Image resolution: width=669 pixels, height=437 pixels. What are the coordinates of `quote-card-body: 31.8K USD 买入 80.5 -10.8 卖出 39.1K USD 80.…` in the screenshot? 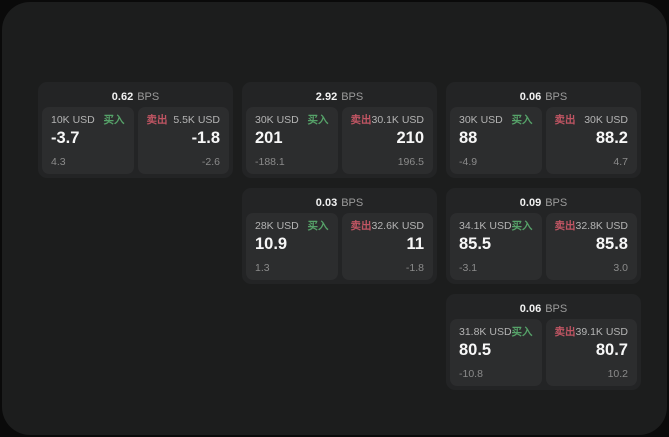 It's located at (543, 352).